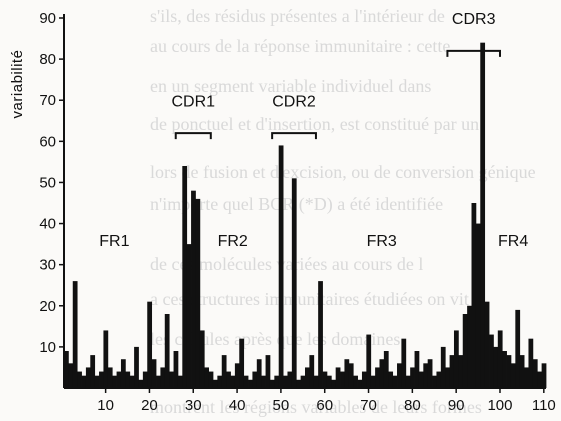  I want to click on region-label-fr4: FR4, so click(513, 241).